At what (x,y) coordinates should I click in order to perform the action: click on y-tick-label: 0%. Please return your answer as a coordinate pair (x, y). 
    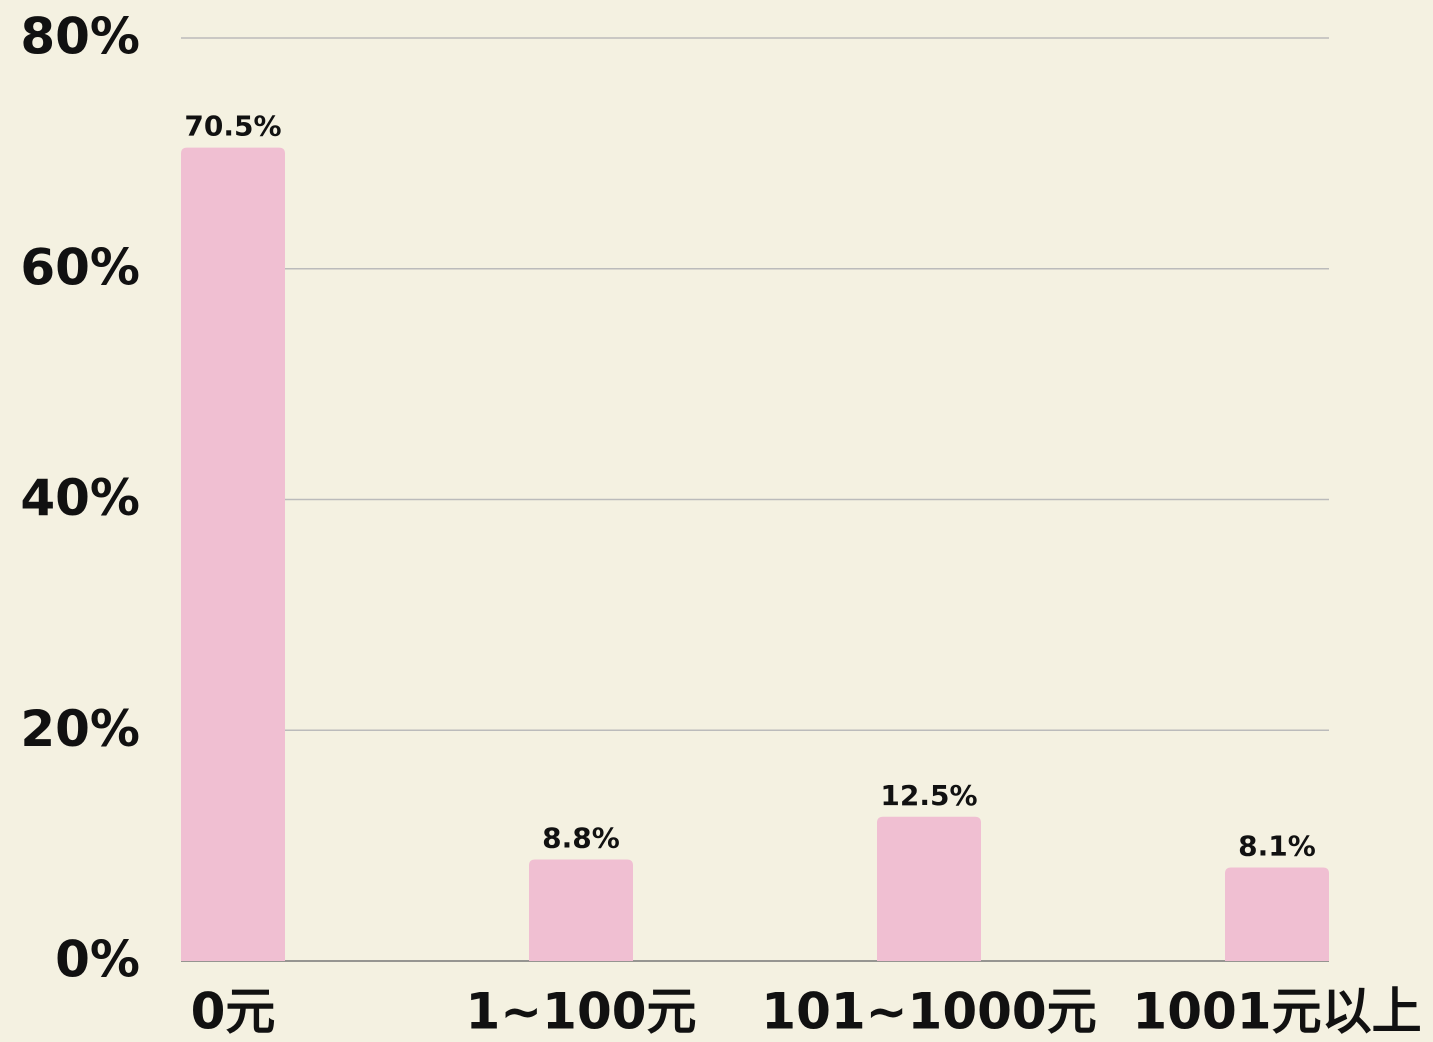
    Looking at the image, I should click on (97, 960).